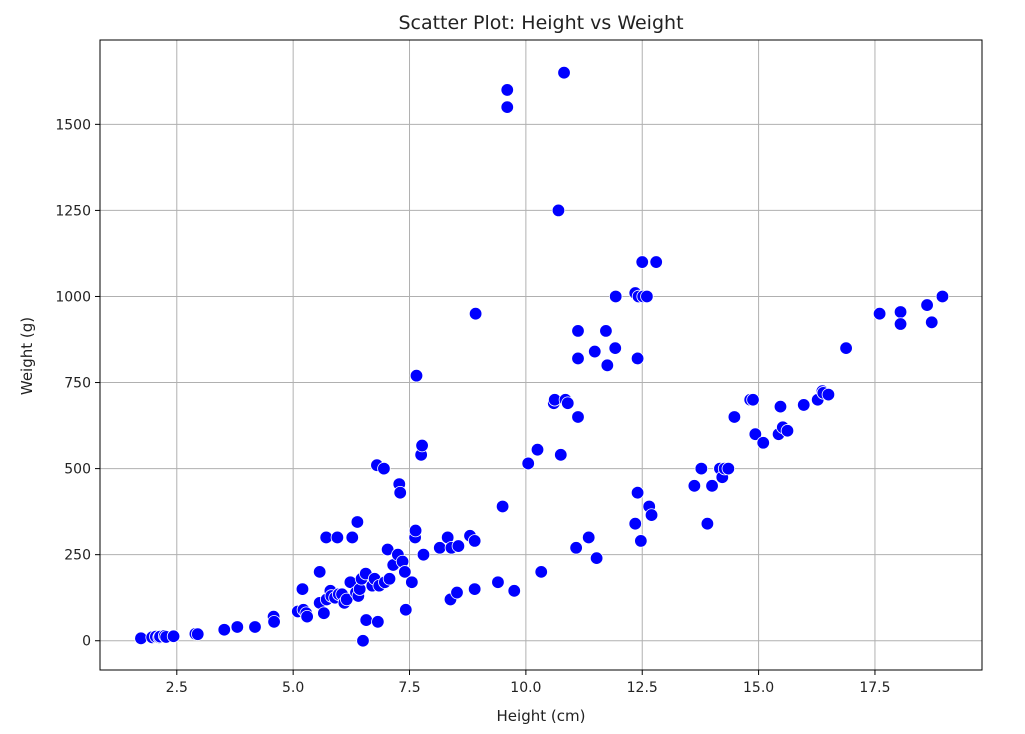 The image size is (1025, 734). Describe the element at coordinates (77, 556) in the screenshot. I see `y-tick-label: 250` at that location.